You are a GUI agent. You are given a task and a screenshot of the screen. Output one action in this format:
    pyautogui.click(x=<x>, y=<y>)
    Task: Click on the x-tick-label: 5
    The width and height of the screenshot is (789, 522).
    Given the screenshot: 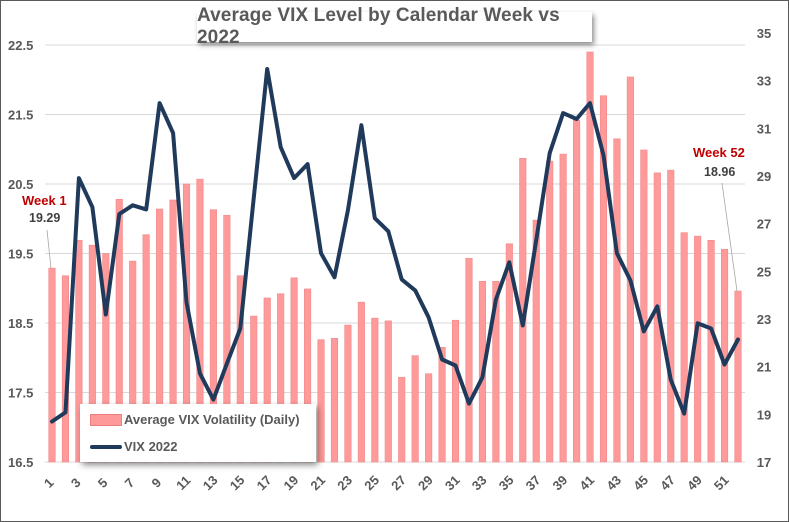 What is the action you would take?
    pyautogui.click(x=103, y=483)
    